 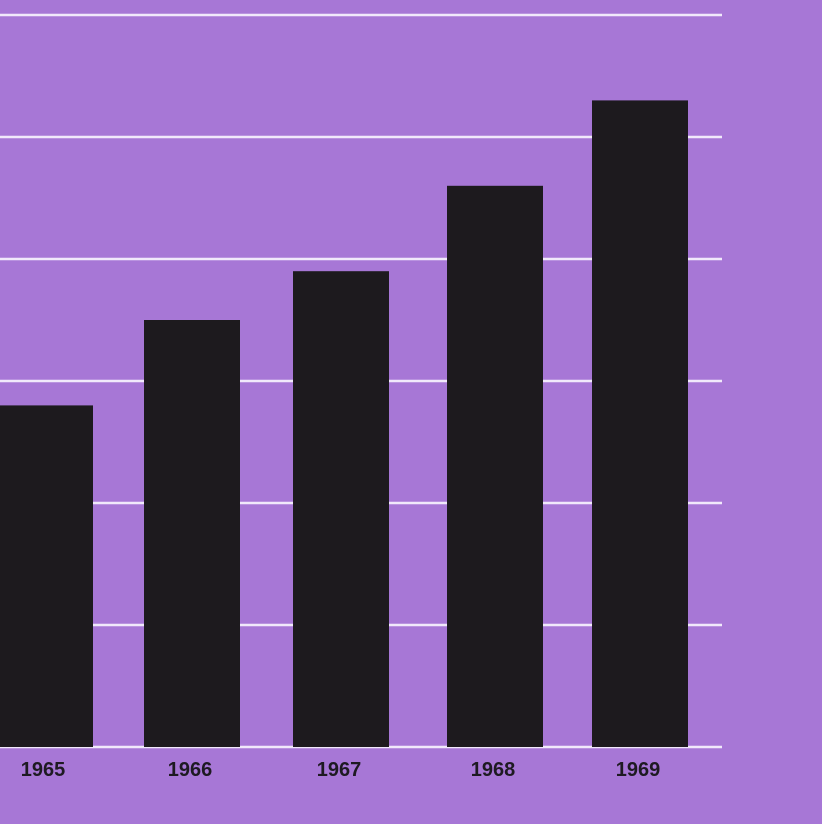 What do you see at coordinates (493, 770) in the screenshot?
I see `x-tick-label-1968: 1968` at bounding box center [493, 770].